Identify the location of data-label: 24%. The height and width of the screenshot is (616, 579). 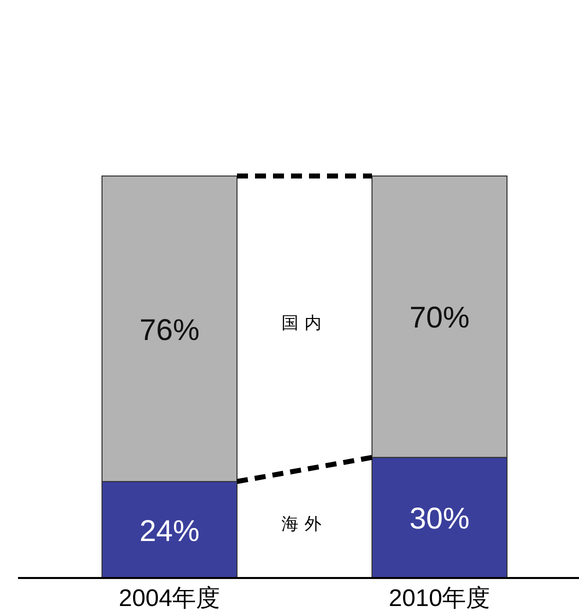
(169, 531).